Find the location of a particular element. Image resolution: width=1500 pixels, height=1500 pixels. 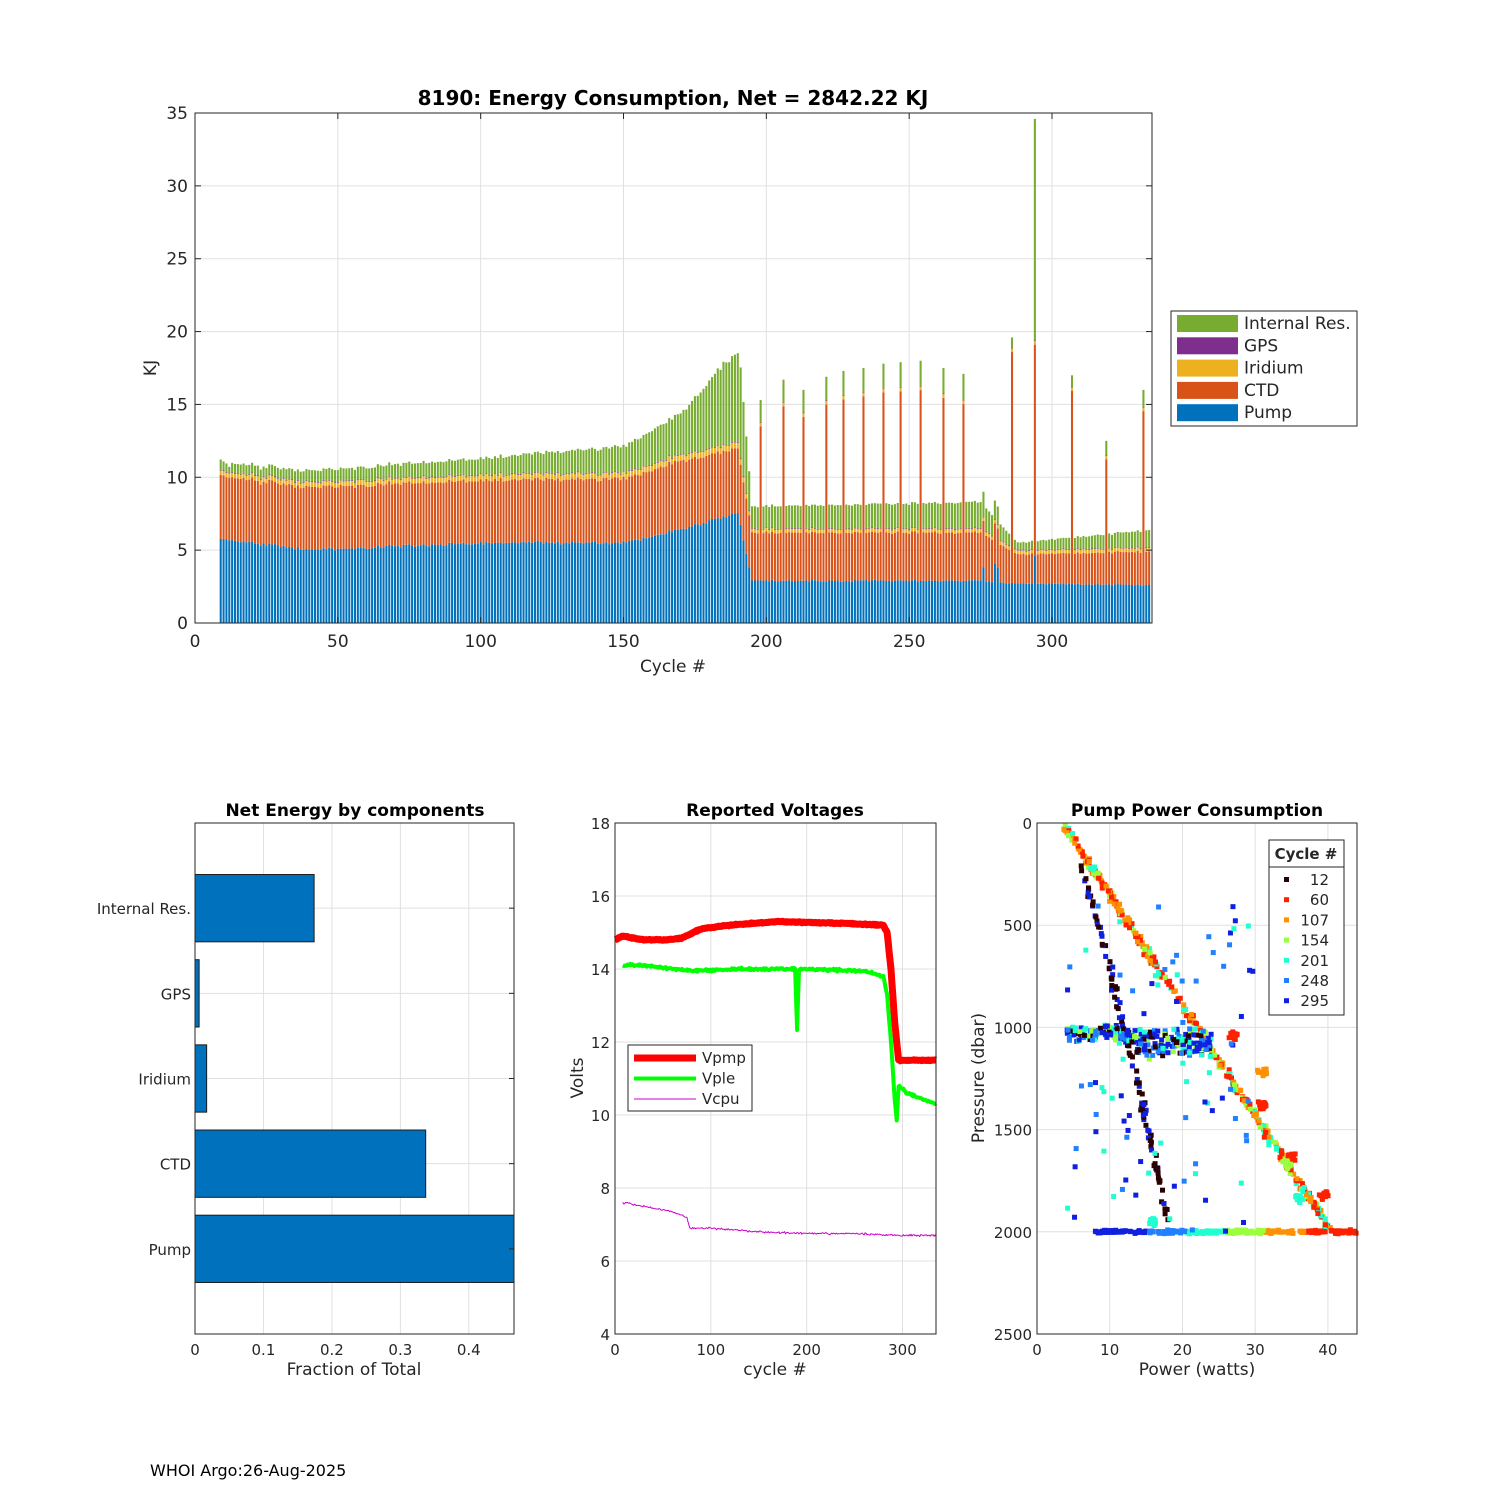

net-bar is located at coordinates (197, 993).